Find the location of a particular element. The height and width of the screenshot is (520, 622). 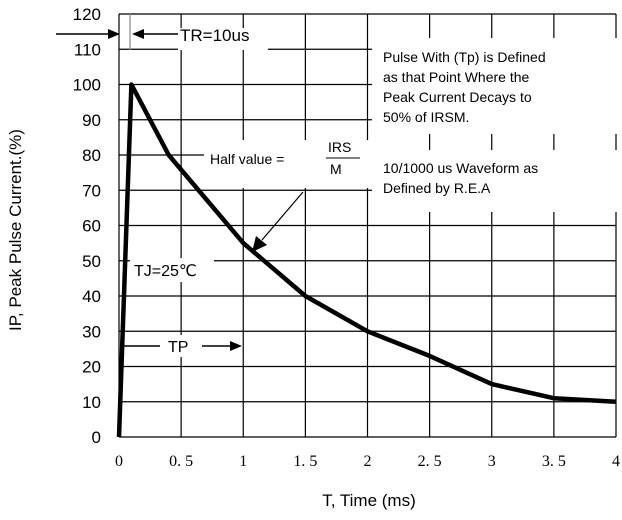

tj-label-box is located at coordinates (172, 270).